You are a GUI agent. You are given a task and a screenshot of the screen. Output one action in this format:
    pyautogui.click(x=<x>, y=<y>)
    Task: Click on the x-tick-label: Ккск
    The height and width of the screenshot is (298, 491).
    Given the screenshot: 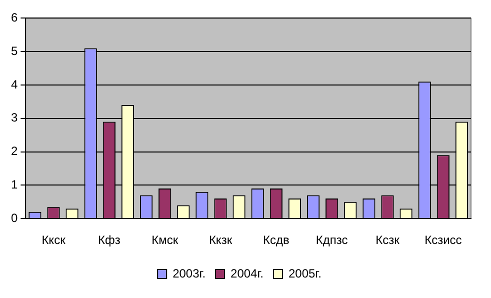 What is the action you would take?
    pyautogui.click(x=54, y=240)
    